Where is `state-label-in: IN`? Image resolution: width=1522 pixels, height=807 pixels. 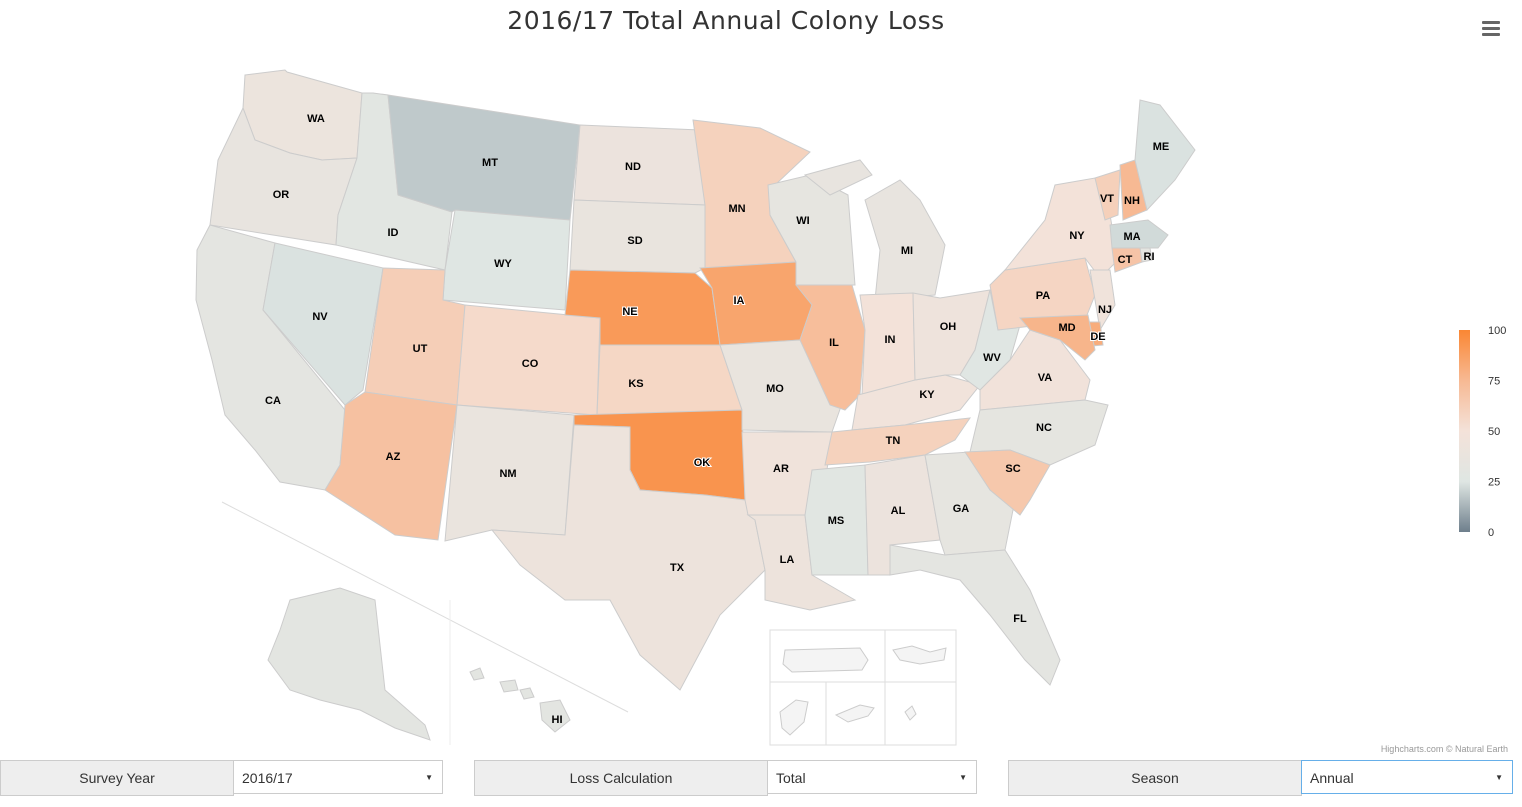 state-label-in: IN is located at coordinates (890, 340).